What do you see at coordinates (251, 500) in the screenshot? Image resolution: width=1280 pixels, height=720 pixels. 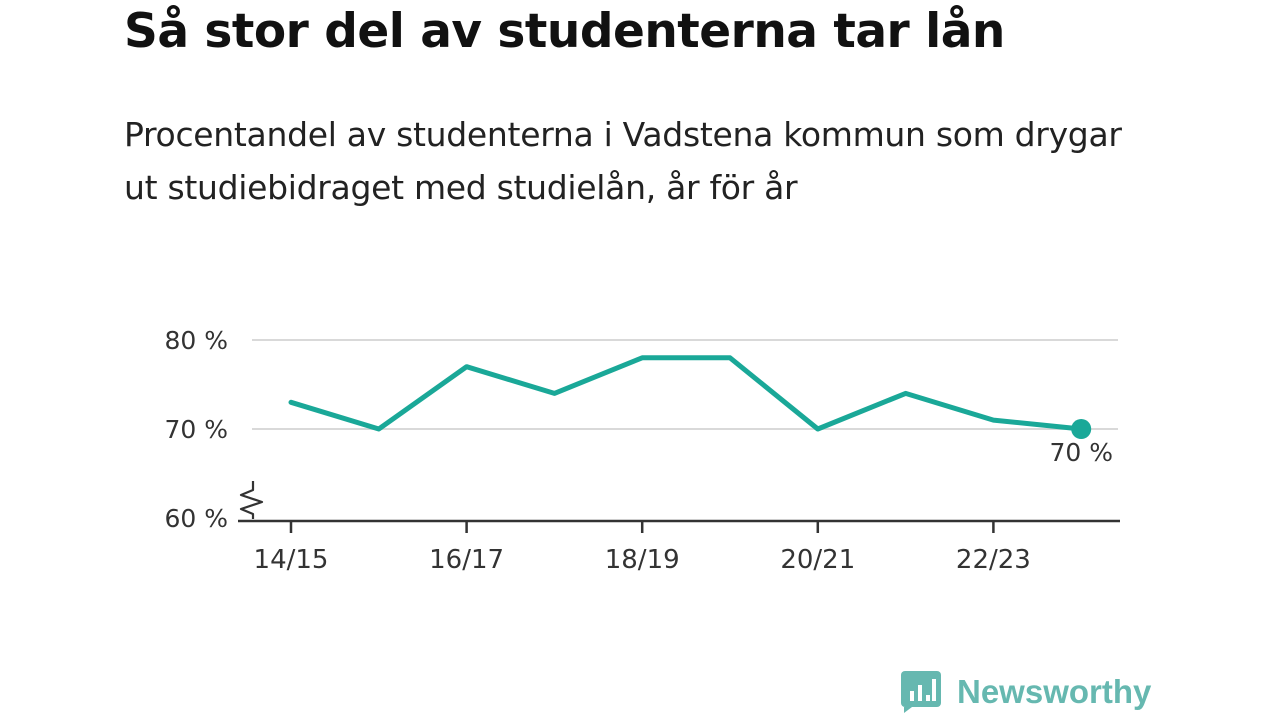 I see `y-axis-break-icon` at bounding box center [251, 500].